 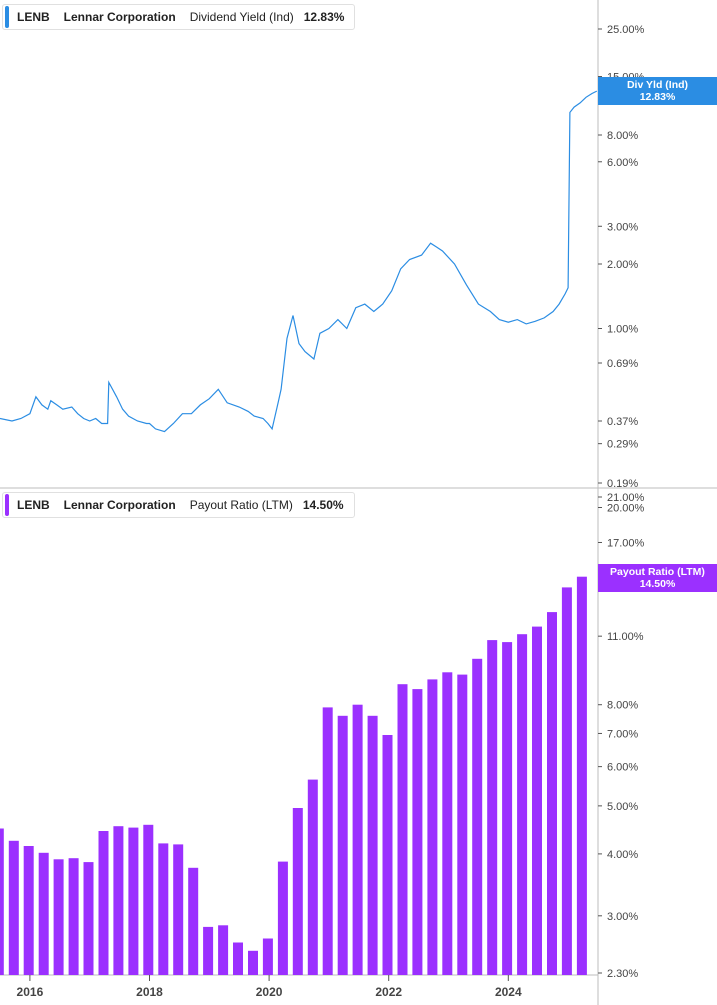 What do you see at coordinates (622, 364) in the screenshot?
I see `top-y-tick-label: 0.69%` at bounding box center [622, 364].